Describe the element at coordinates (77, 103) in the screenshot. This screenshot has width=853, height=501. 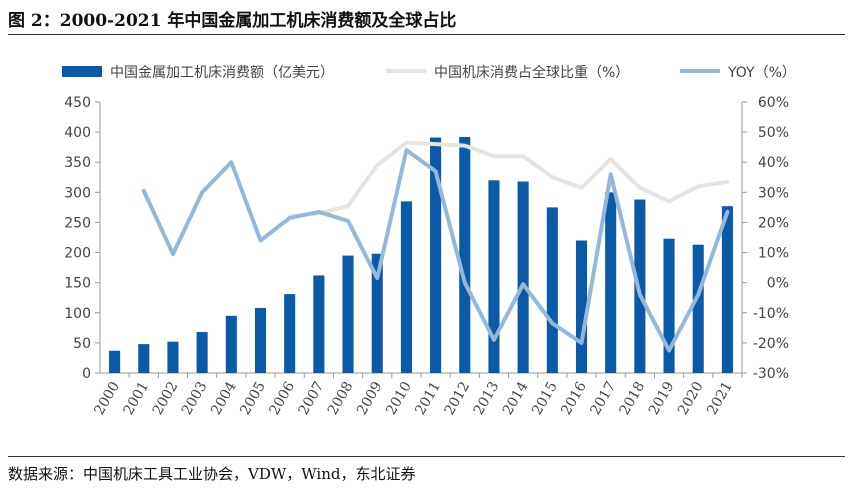
I see `left-tick-label: 450` at that location.